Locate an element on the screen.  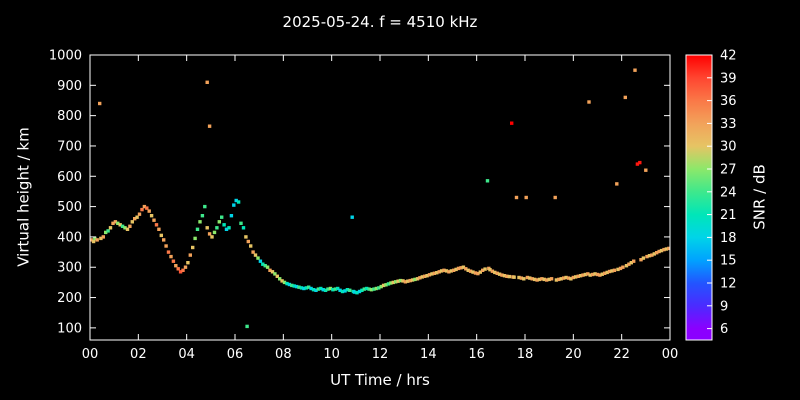
y-tick-label: 200 is located at coordinates (69, 298).